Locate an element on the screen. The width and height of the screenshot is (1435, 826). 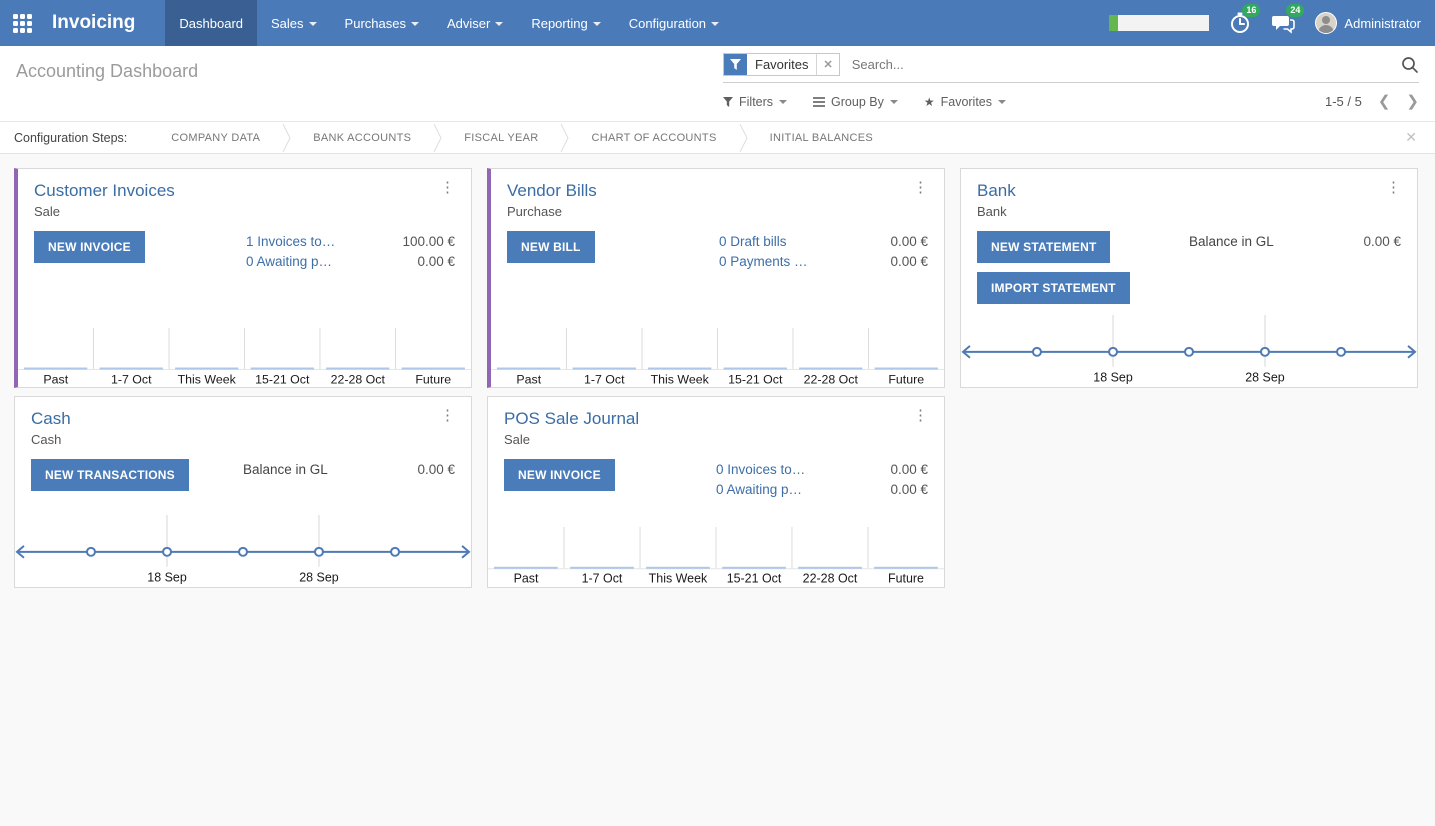
stat-row: 0 Payments … 0.00 € is located at coordinates (823, 261).